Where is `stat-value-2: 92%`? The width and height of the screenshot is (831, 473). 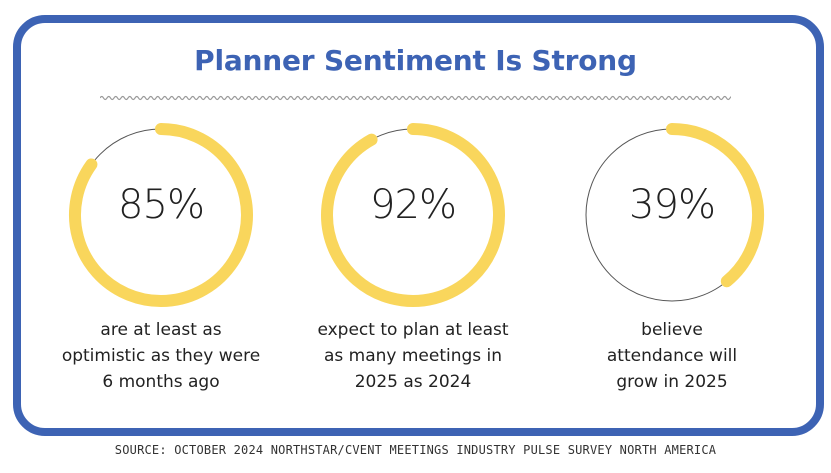
stat-value-2: 92% is located at coordinates (413, 205).